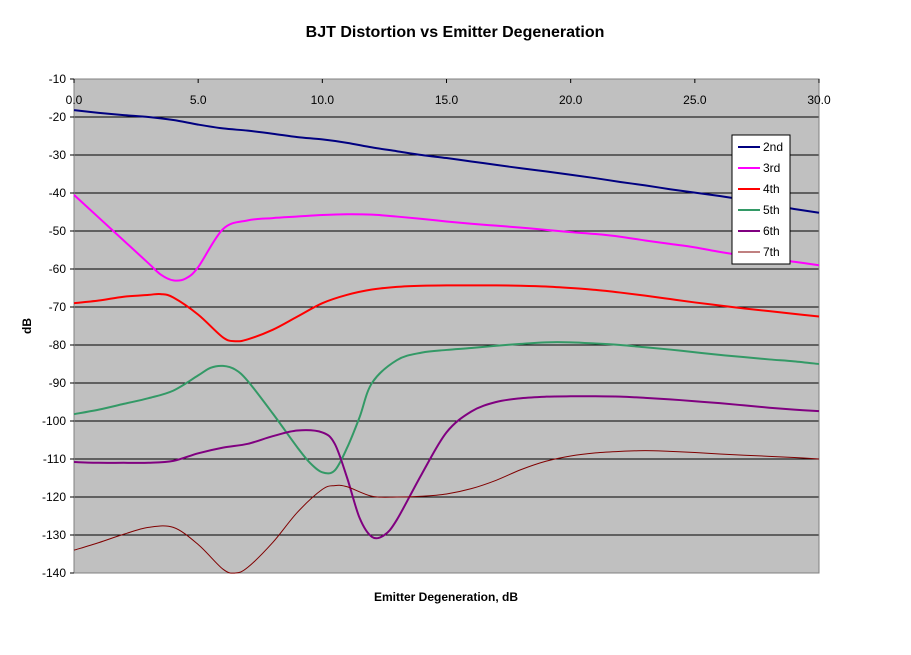  I want to click on legend-label-5th: 5th, so click(771, 210).